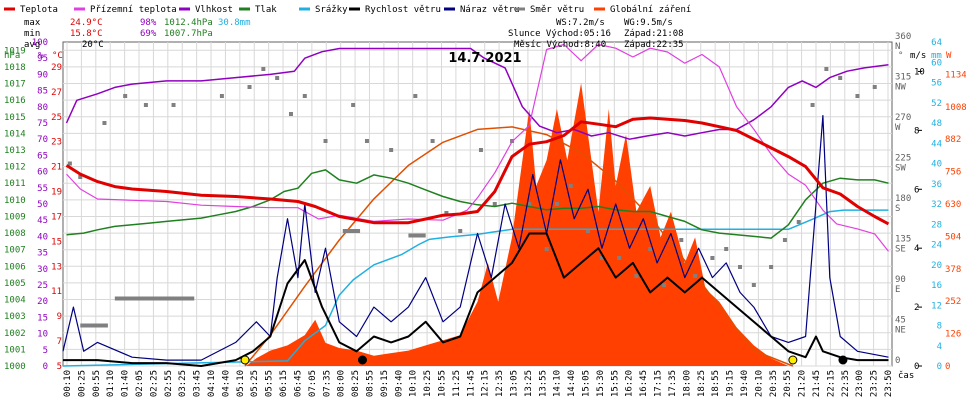 This screenshot has width=966, height=400. What do you see at coordinates (15, 350) in the screenshot?
I see `hpa-tick-label: 1001` at bounding box center [15, 350].